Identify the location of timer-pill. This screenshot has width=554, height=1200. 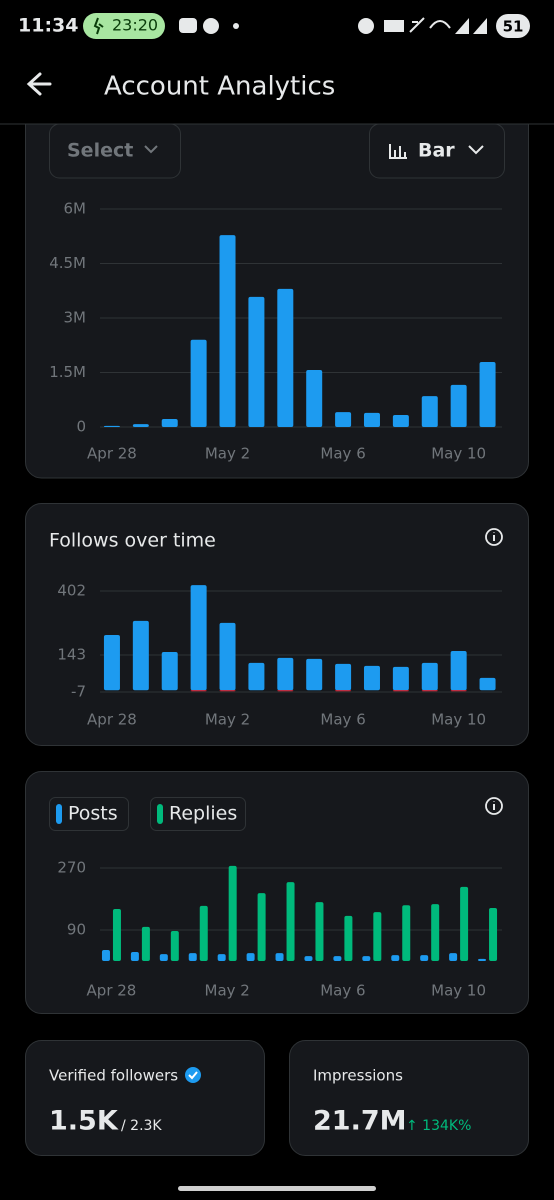
(124, 26).